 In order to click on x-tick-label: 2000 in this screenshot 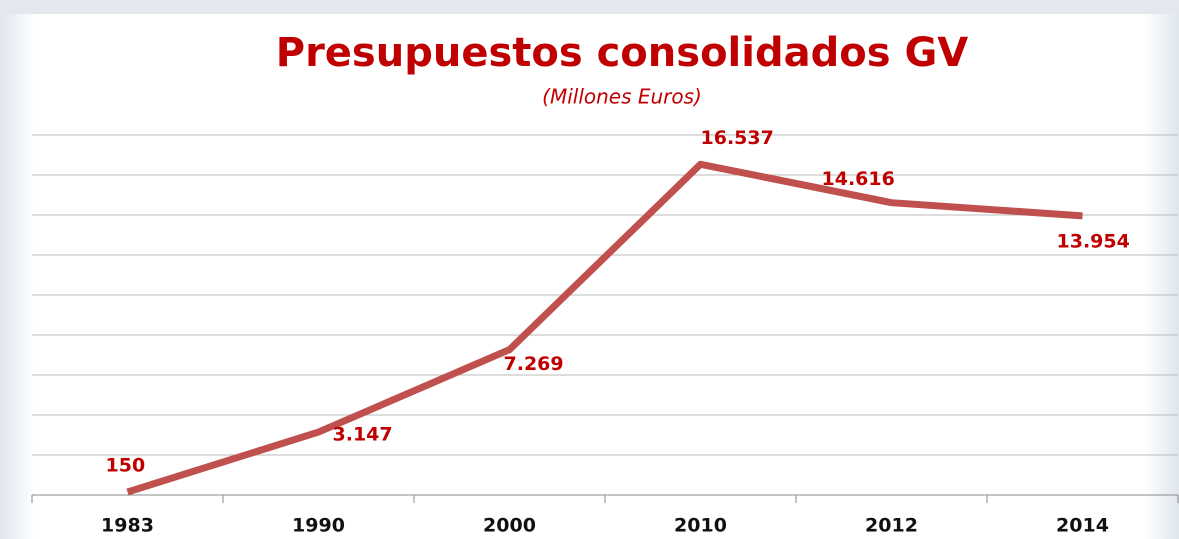, I will do `click(509, 526)`.